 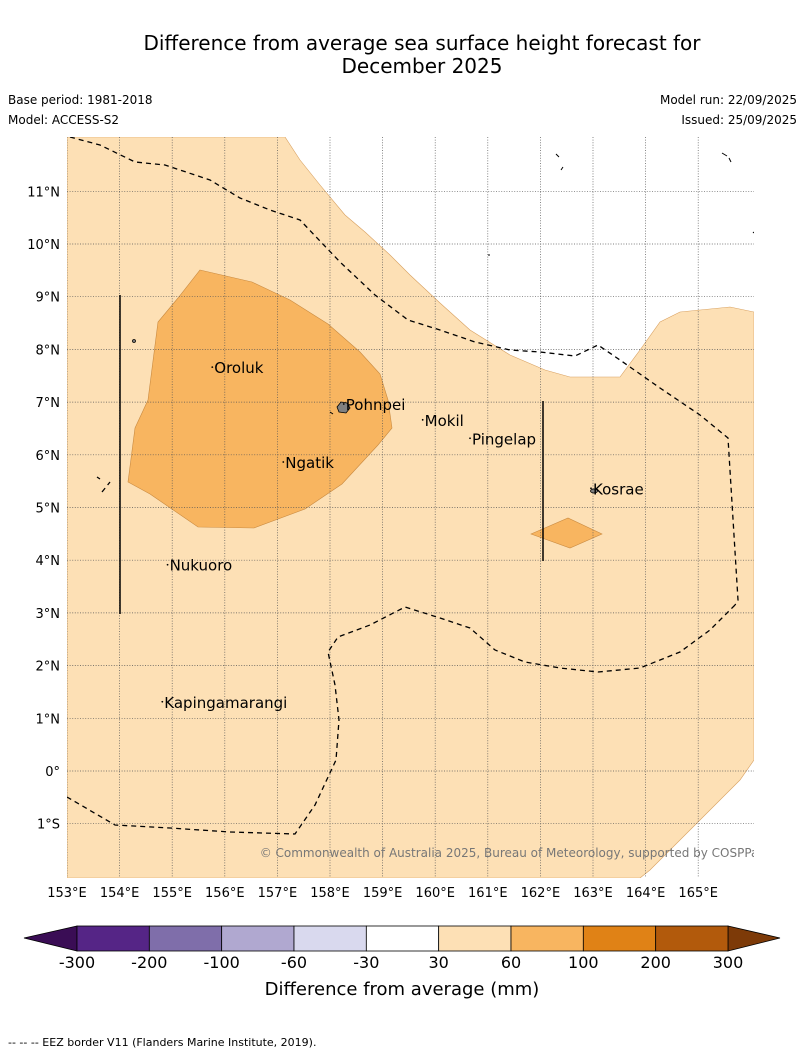 What do you see at coordinates (48, 719) in the screenshot?
I see `latitude-tick-label: 1°N` at bounding box center [48, 719].